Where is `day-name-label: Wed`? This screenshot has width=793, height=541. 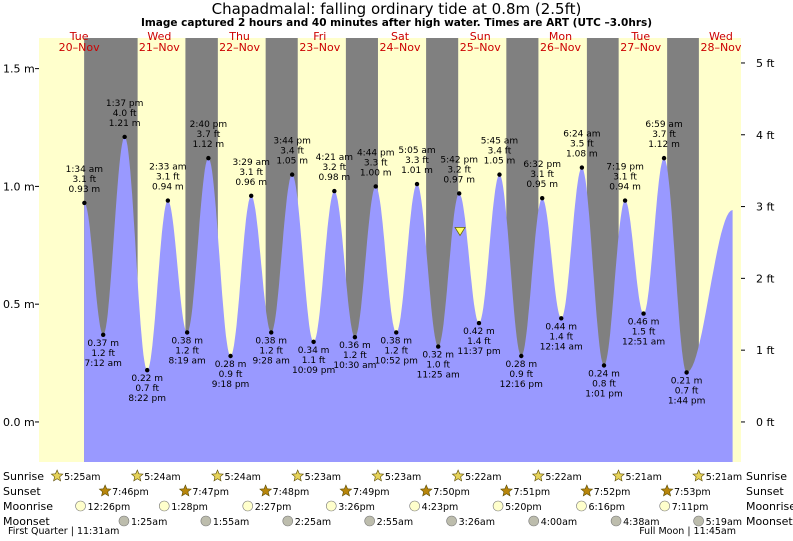
day-name-label: Wed is located at coordinates (159, 36).